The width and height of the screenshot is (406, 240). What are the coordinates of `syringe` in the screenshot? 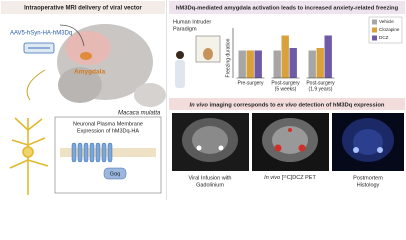 It's located at (39, 48).